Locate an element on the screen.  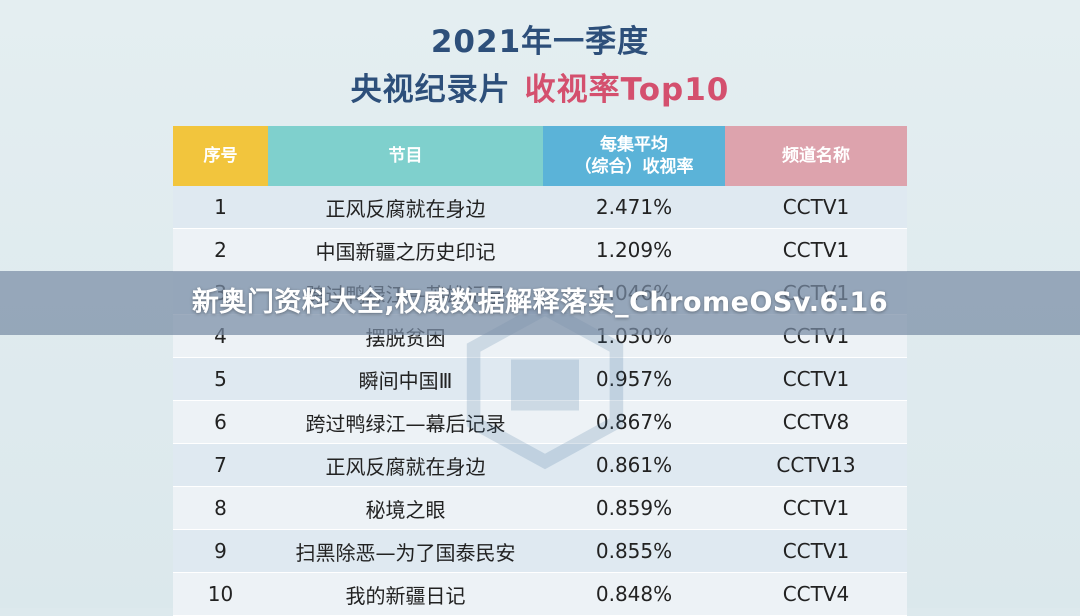
cell-rank: 10 is located at coordinates (220, 594).